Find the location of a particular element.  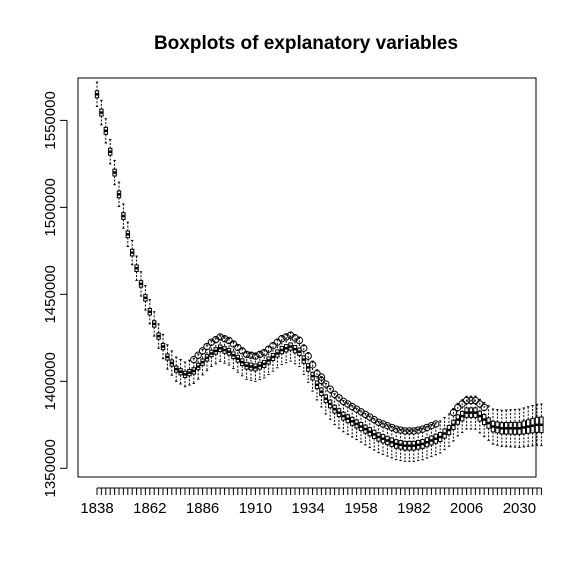

box-1980 is located at coordinates (409, 444).